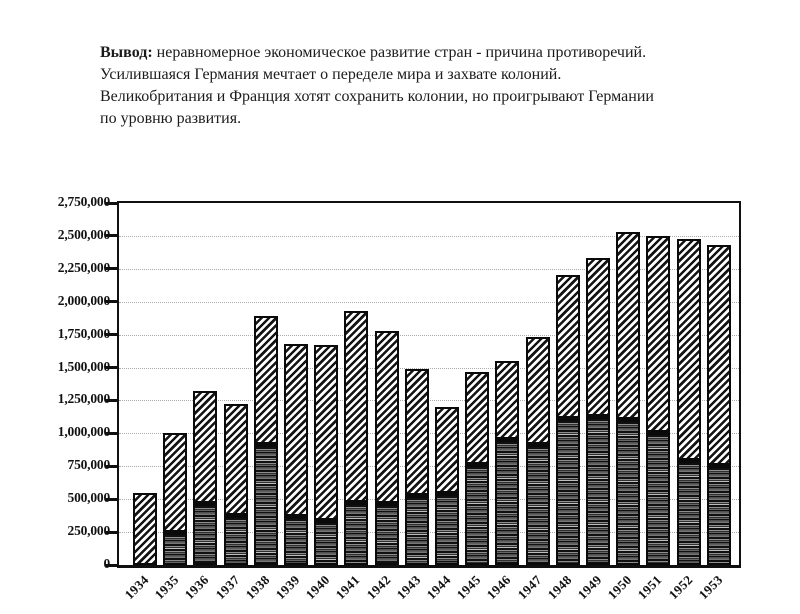 Image resolution: width=800 pixels, height=614 pixels. Describe the element at coordinates (83, 234) in the screenshot. I see `y-tick-label: 2,500,000` at that location.